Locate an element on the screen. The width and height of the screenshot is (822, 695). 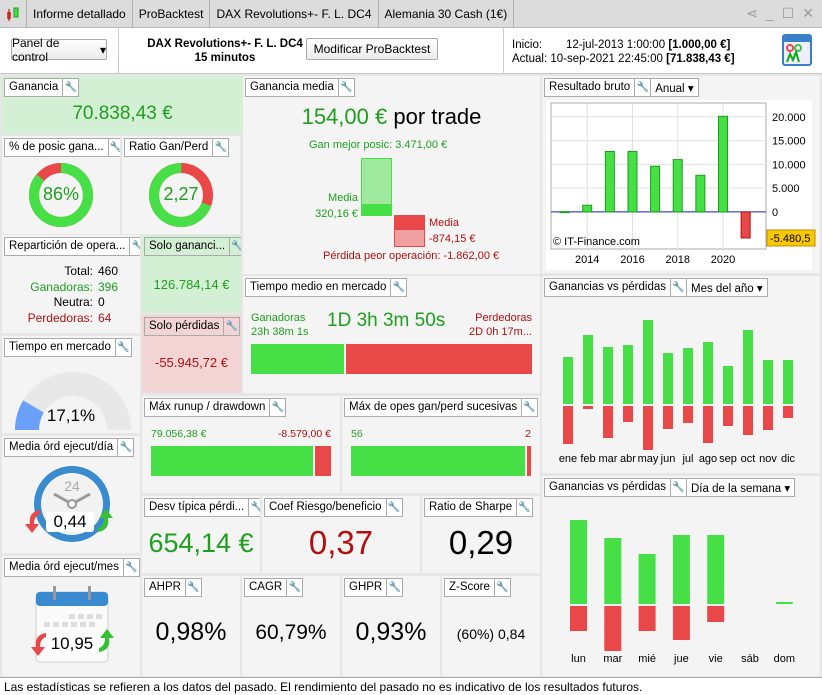
gain-bar-mié is located at coordinates (647, 579).